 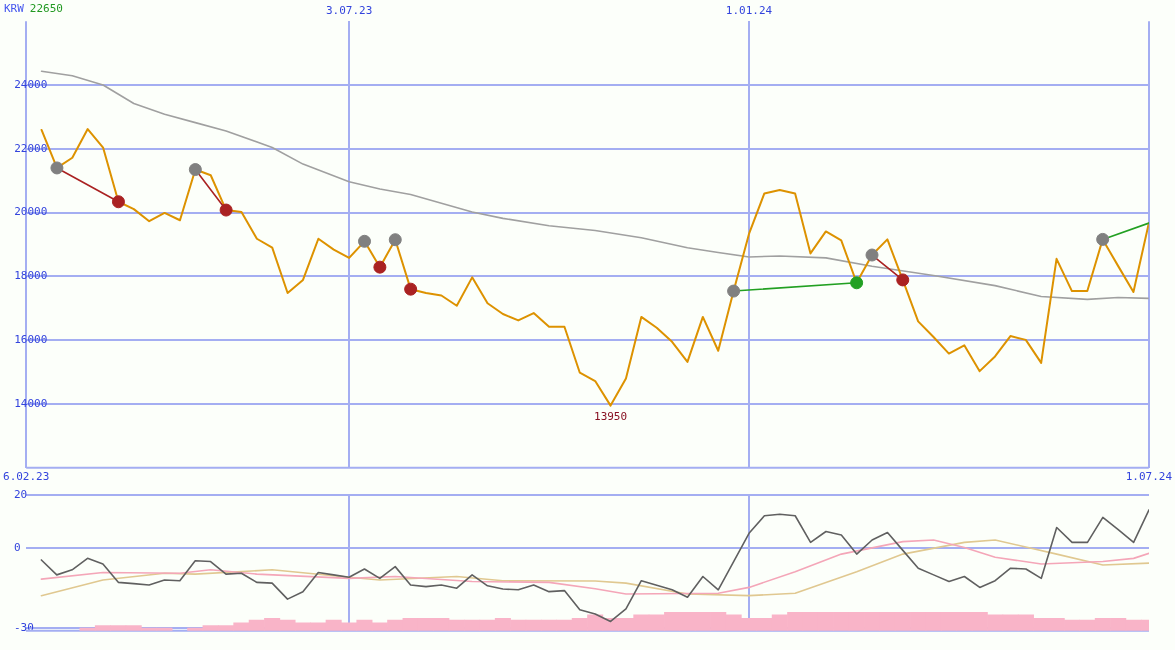 I want to click on x2-tick-label: 3.07.23, so click(x=349, y=11).